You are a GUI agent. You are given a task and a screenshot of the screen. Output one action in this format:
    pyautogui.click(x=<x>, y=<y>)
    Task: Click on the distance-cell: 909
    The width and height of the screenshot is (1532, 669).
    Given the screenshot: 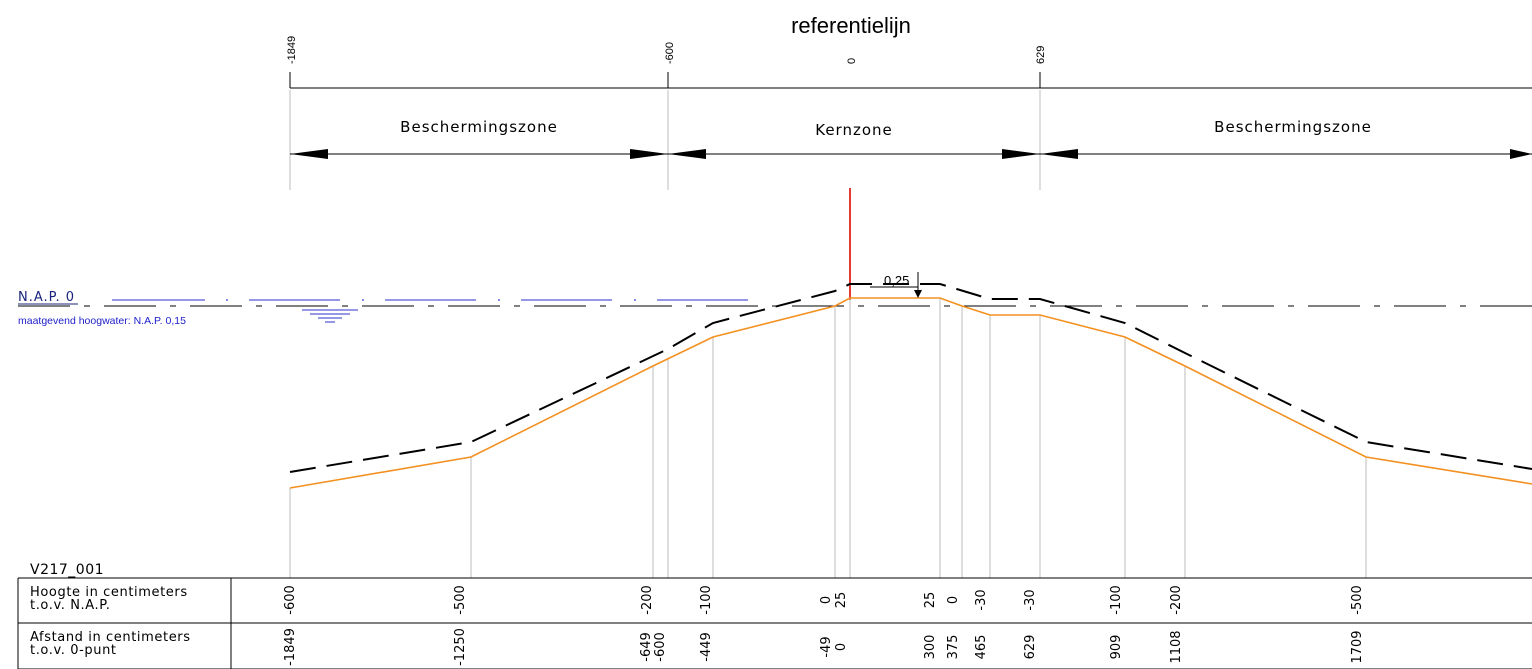 What is the action you would take?
    pyautogui.click(x=1116, y=647)
    